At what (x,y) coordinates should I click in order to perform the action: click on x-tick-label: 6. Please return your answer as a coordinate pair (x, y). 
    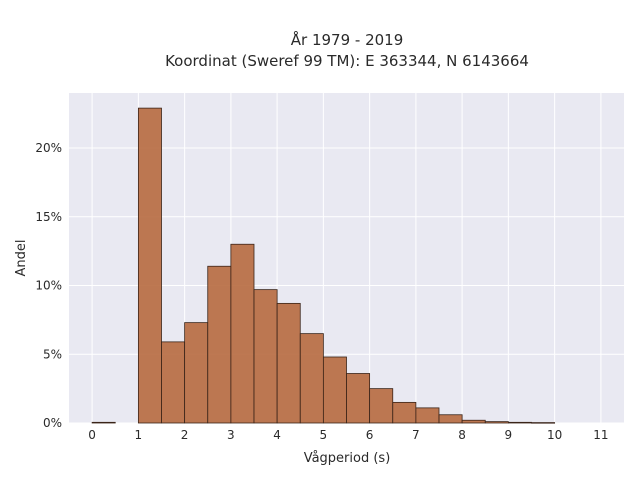
    Looking at the image, I should click on (370, 435).